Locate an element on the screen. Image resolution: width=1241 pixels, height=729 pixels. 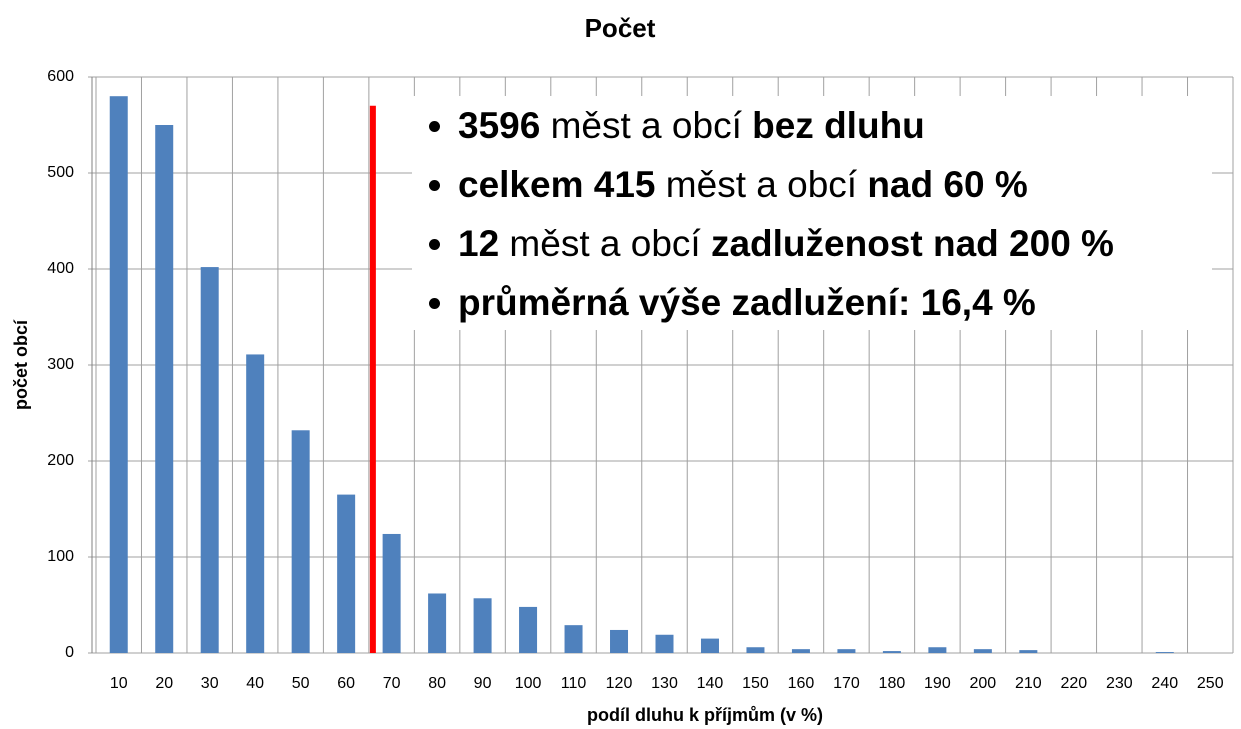
x-tick-label: 120 is located at coordinates (619, 683).